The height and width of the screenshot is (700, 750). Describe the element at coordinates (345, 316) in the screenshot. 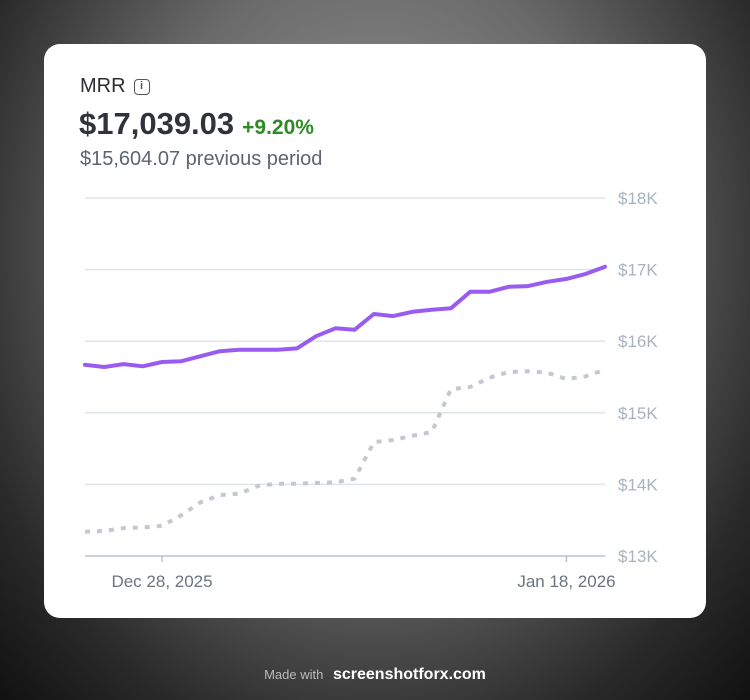

I see `current-period-line` at that location.